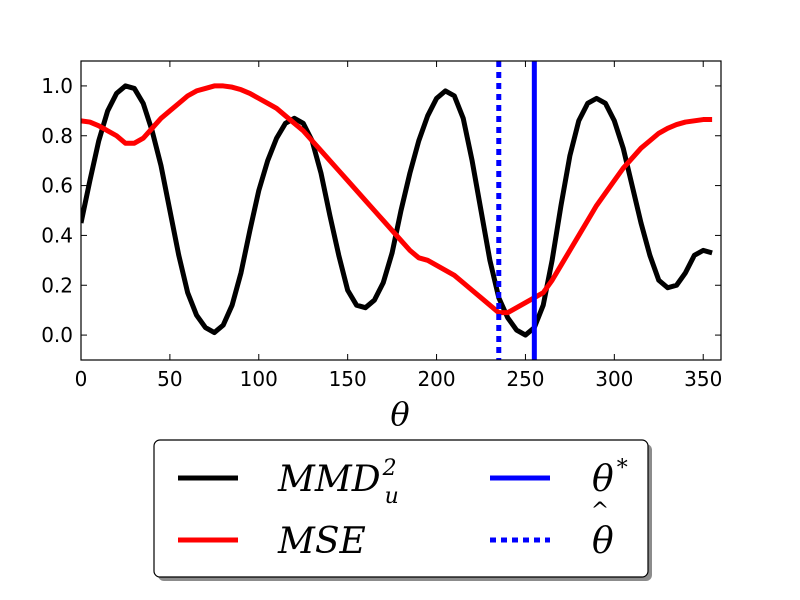 Image resolution: width=800 pixels, height=600 pixels. Describe the element at coordinates (703, 379) in the screenshot. I see `x-tick-label: 350` at that location.